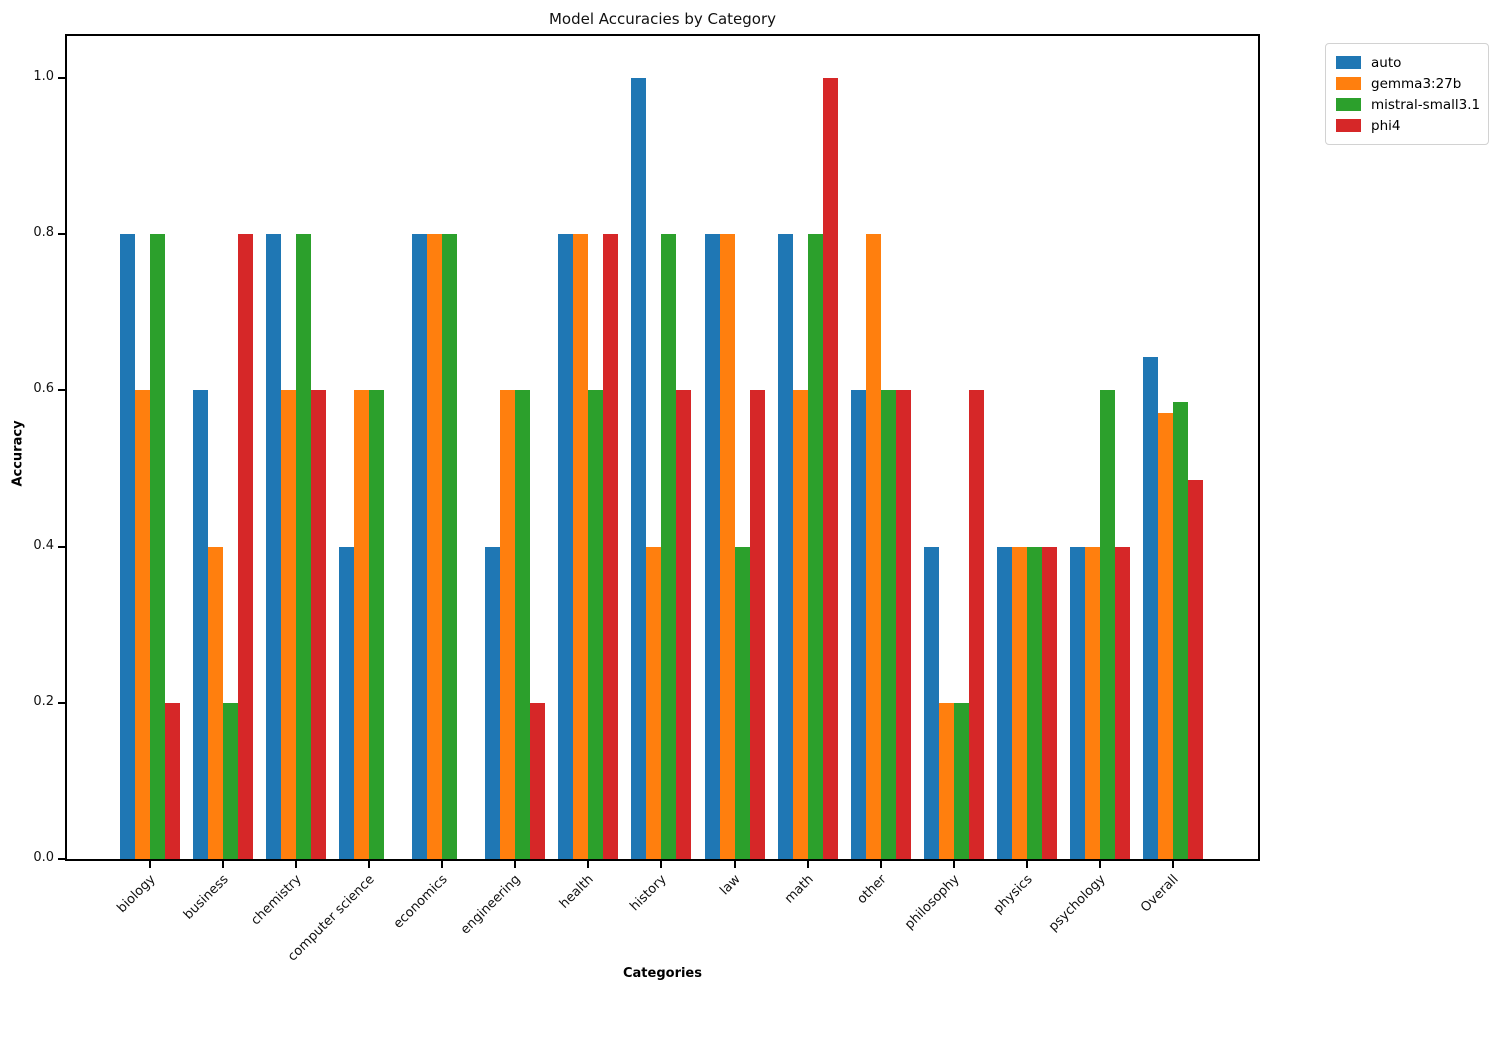 This screenshot has height=1038, width=1500. I want to click on legend-label-mistral-small3-1: mistral-small3.1, so click(1426, 104).